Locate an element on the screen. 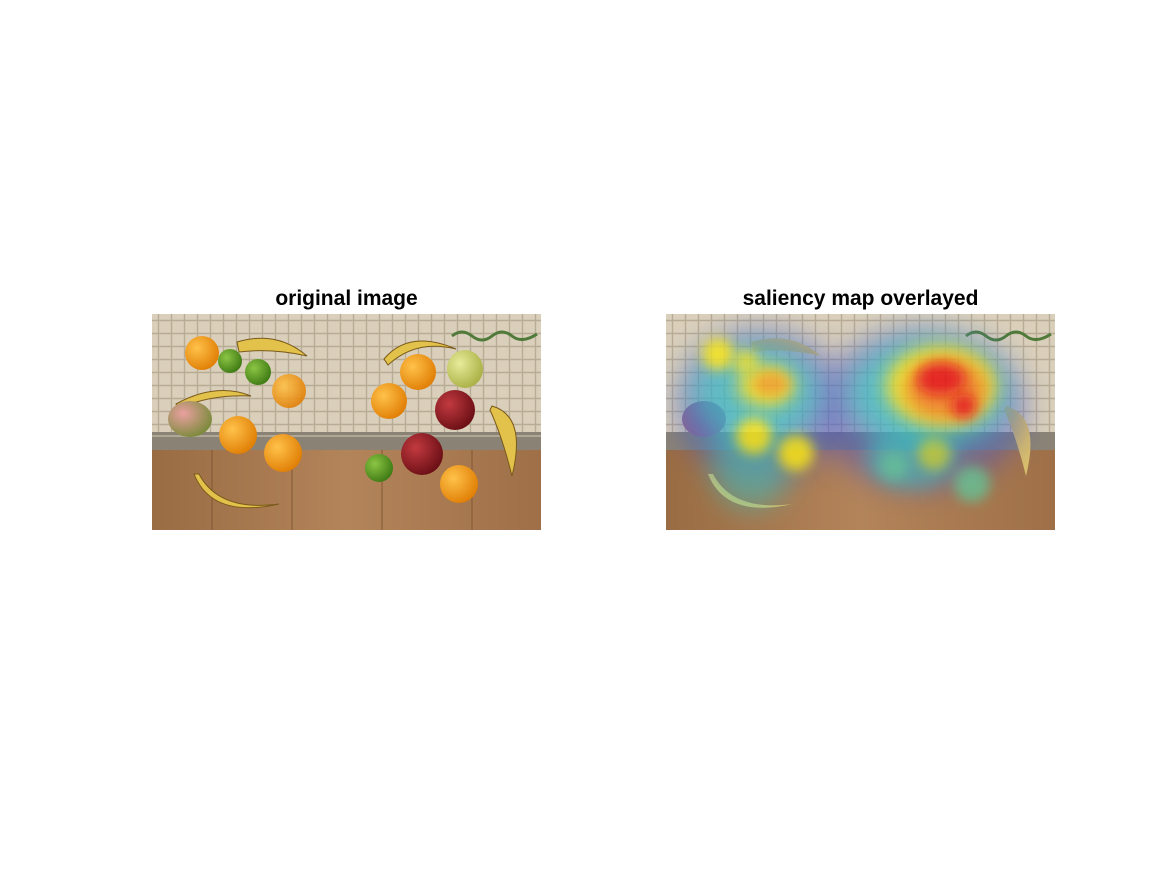  fruit-photo is located at coordinates (346, 422).